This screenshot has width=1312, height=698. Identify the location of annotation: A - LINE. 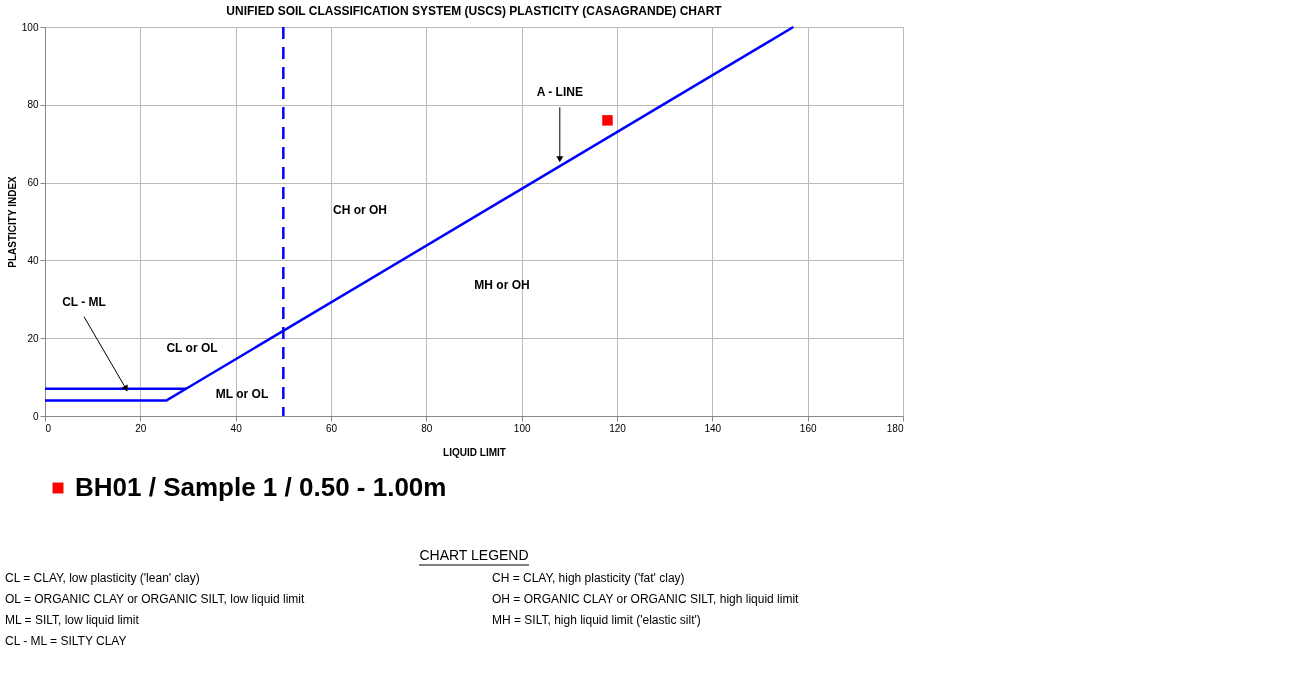
(559, 92).